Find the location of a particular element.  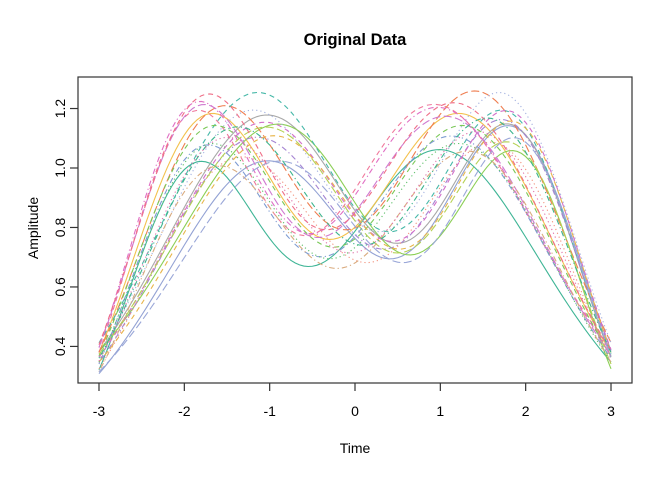

x-axis-ticks: -3 -2 -1 0 1 2 3 is located at coordinates (354, 401).